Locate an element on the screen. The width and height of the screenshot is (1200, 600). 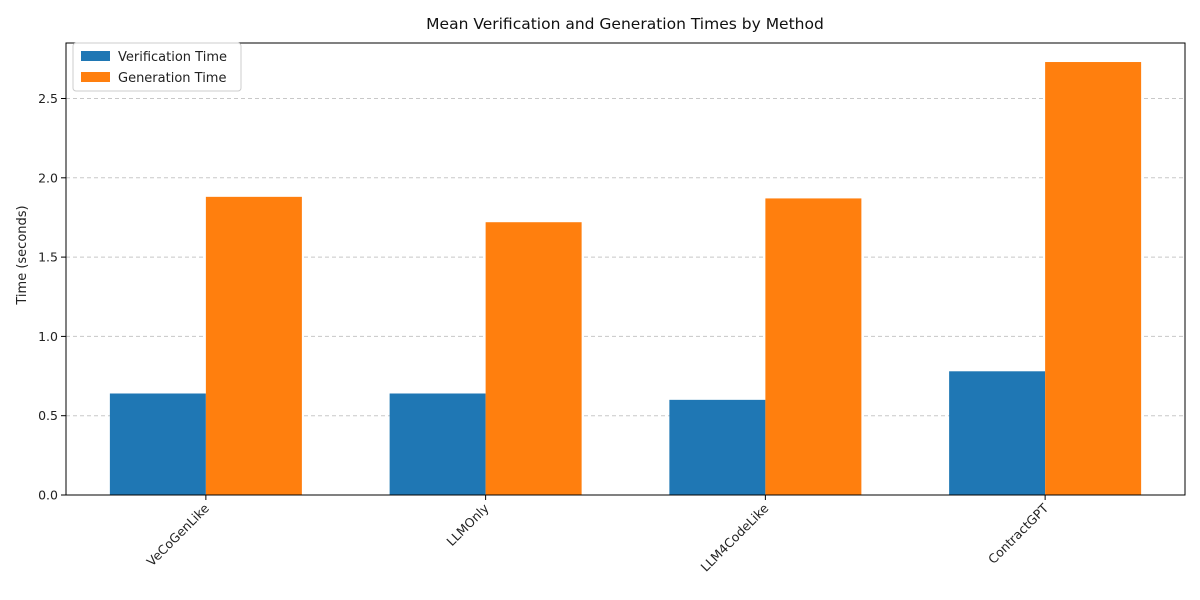
y-tick-label: 0.5 is located at coordinates (48, 415).